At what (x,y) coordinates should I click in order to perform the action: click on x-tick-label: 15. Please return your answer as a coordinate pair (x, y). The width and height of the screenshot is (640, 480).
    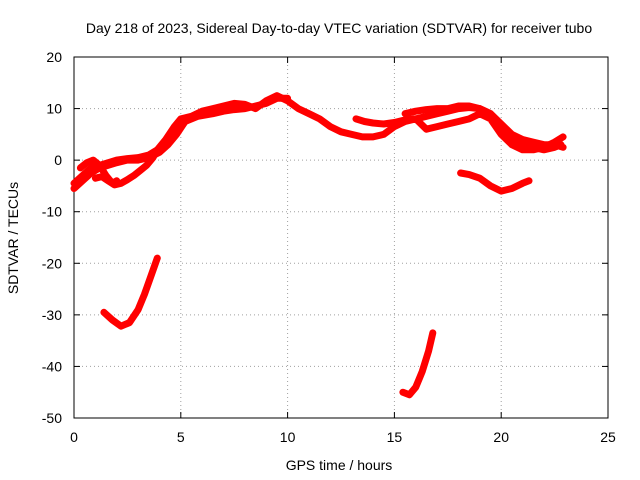
    Looking at the image, I should click on (395, 437).